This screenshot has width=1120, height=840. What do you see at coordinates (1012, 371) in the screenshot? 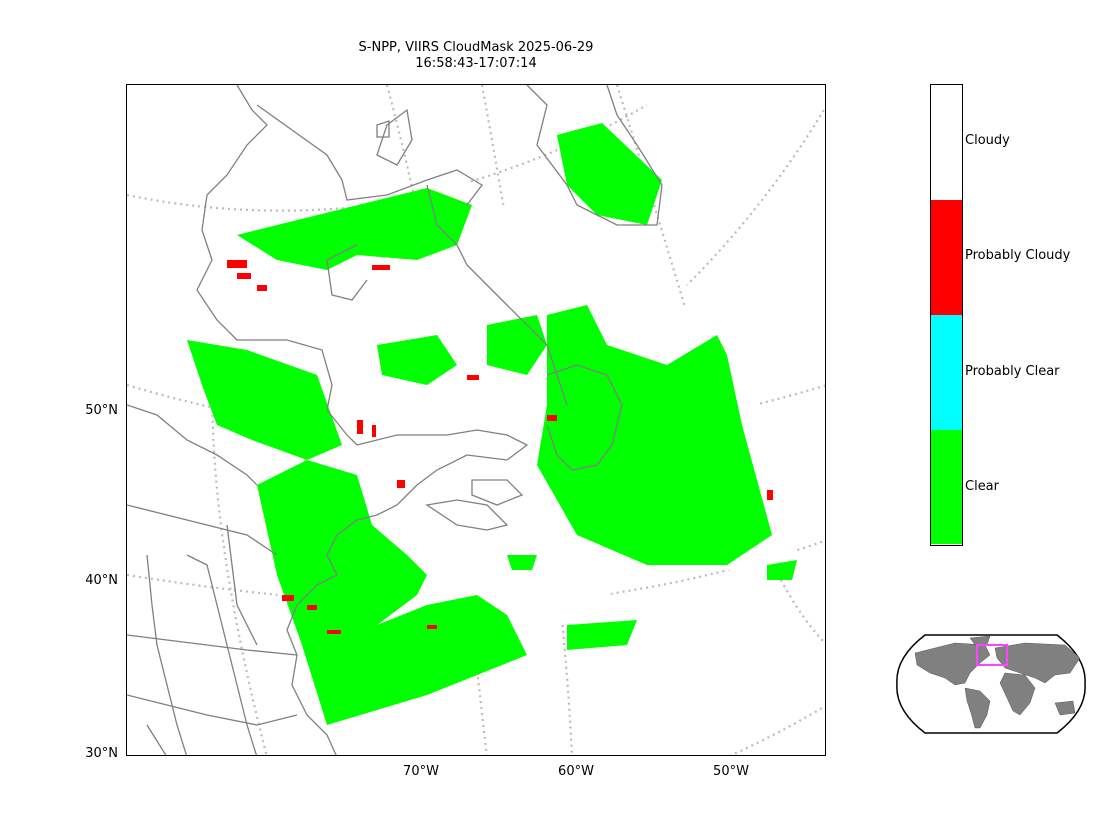
I see `colorbar-label-probably-clear: Probably Clear` at bounding box center [1012, 371].